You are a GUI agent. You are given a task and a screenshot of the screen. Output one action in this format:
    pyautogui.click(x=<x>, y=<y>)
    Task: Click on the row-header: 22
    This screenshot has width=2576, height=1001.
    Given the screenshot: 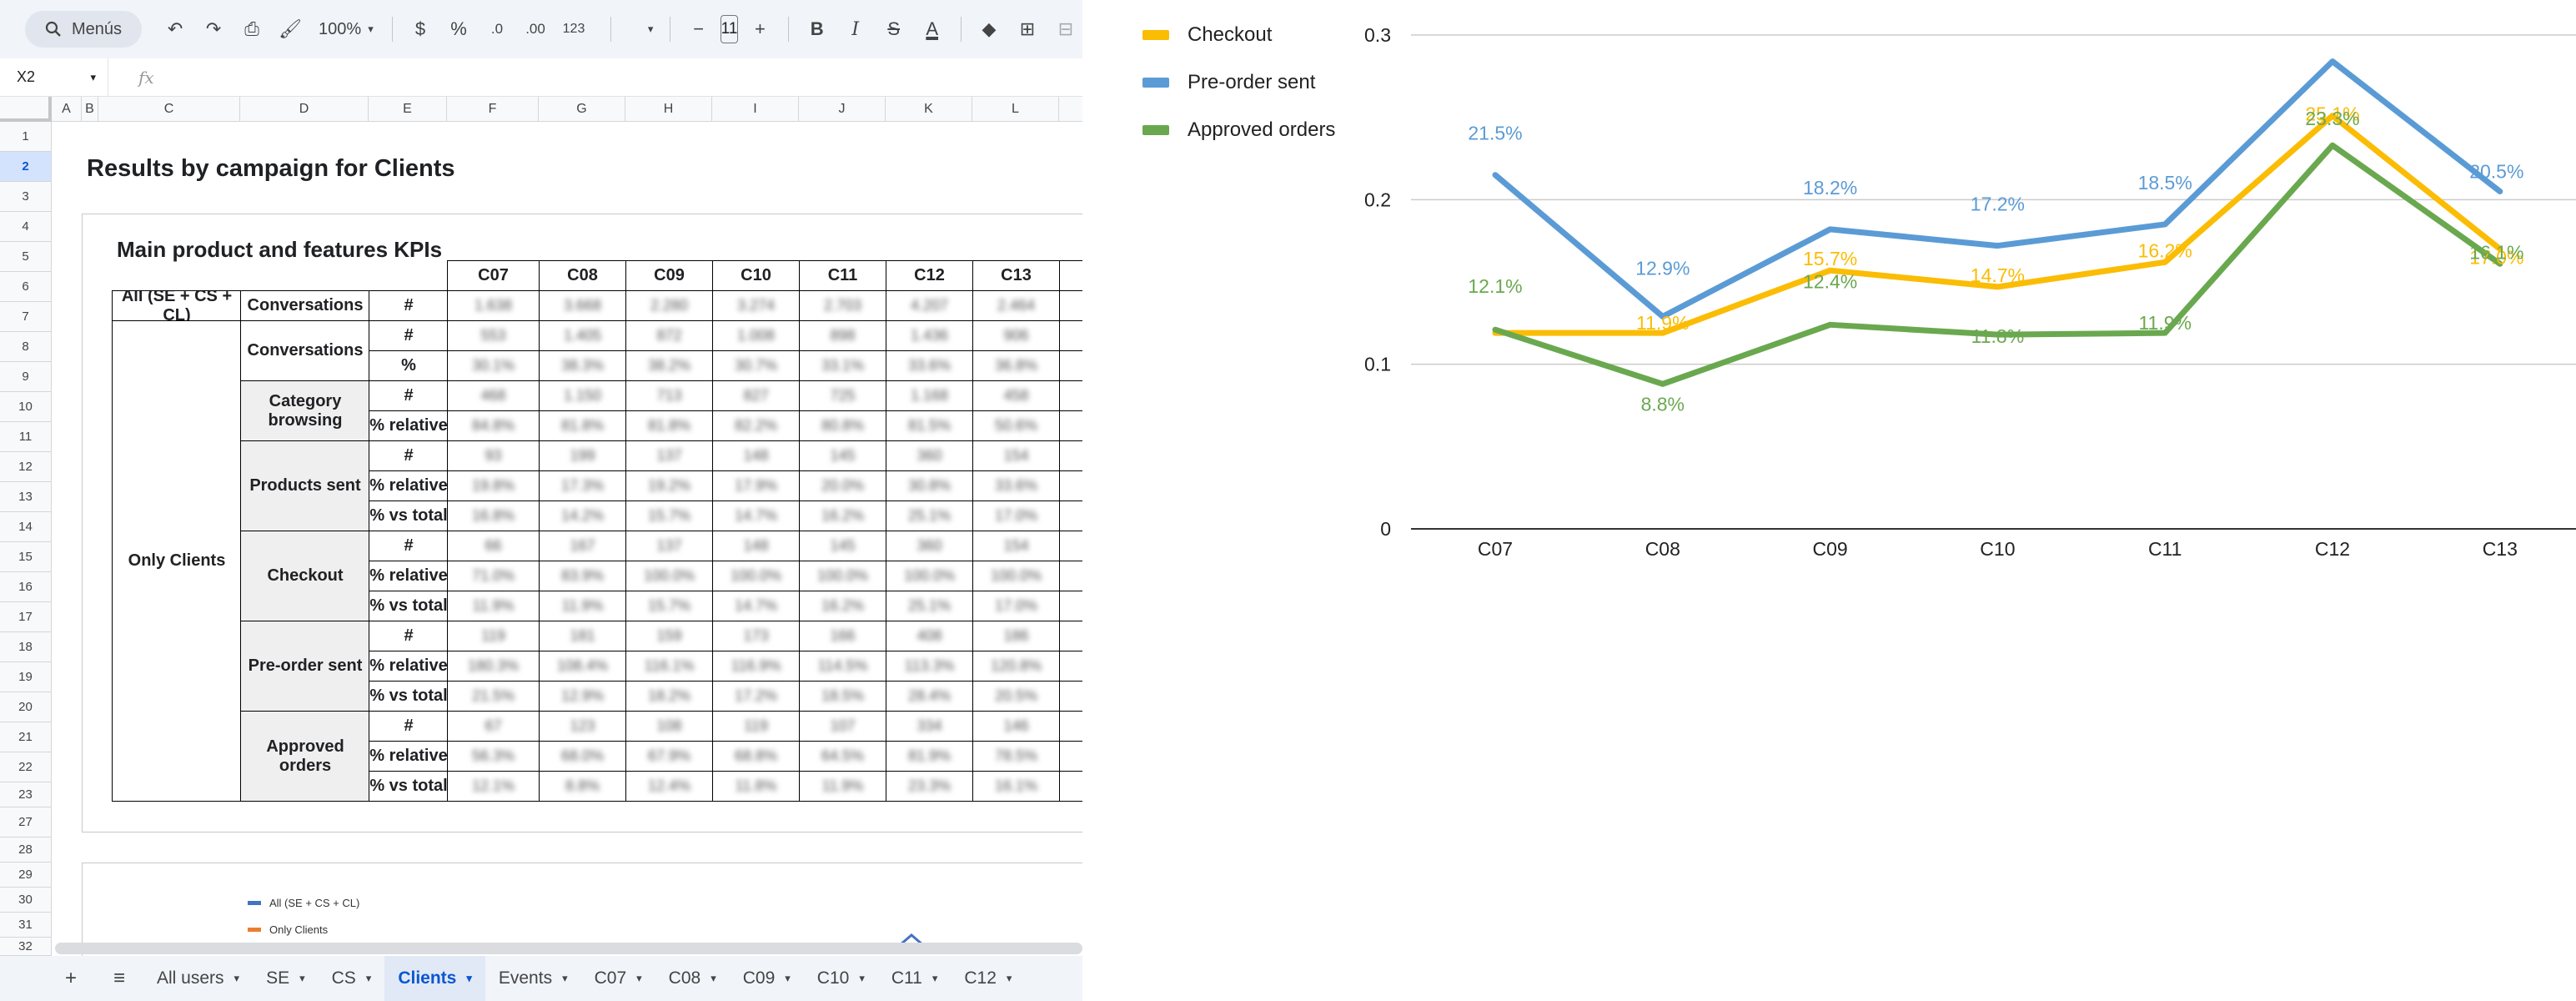 What is the action you would take?
    pyautogui.click(x=26, y=767)
    